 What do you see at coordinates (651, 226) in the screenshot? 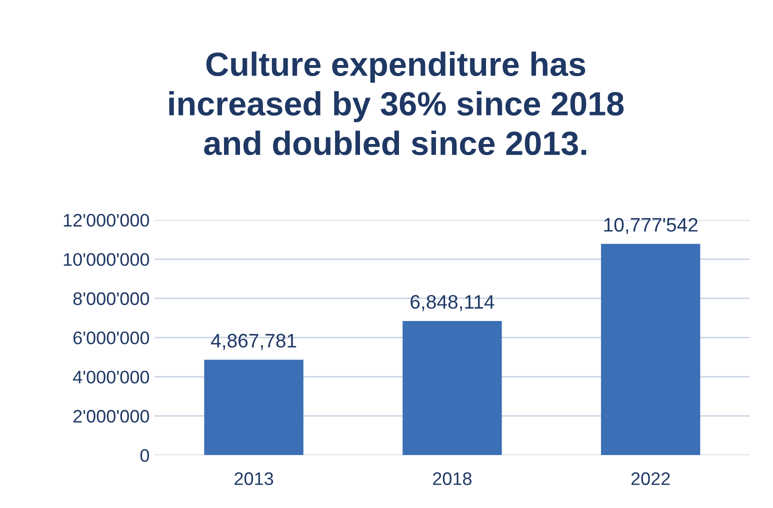
I see `data-label: 10,777'542` at bounding box center [651, 226].